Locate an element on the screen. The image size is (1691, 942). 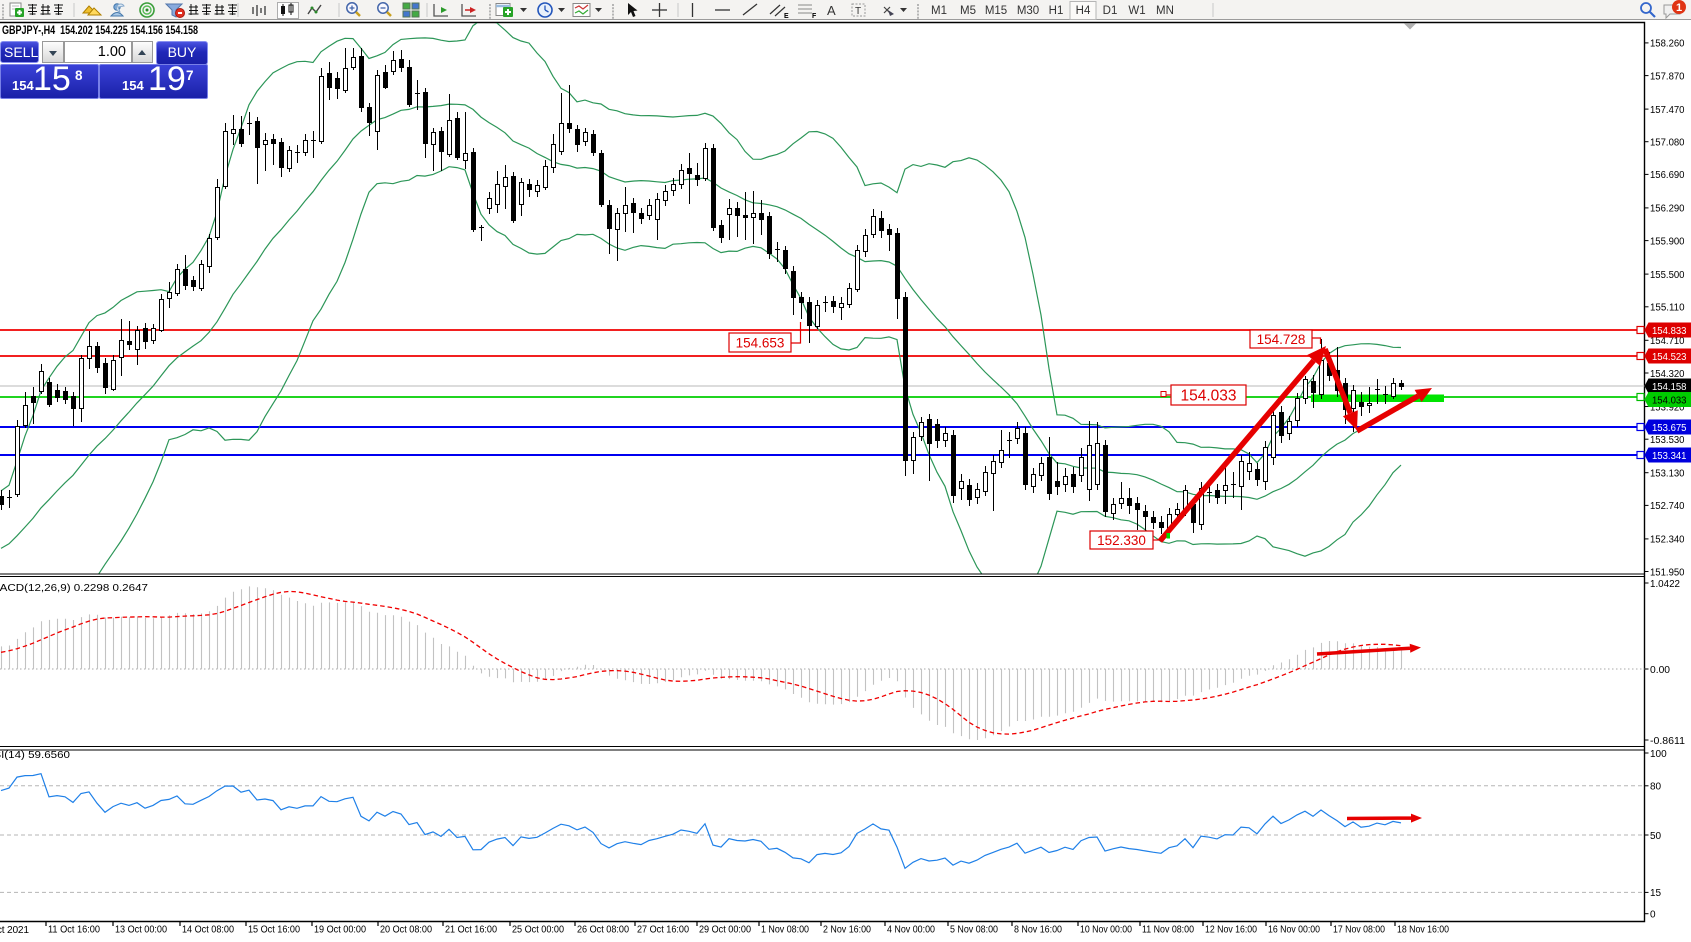
svg-text: 156.690 is located at coordinates (1667, 175).